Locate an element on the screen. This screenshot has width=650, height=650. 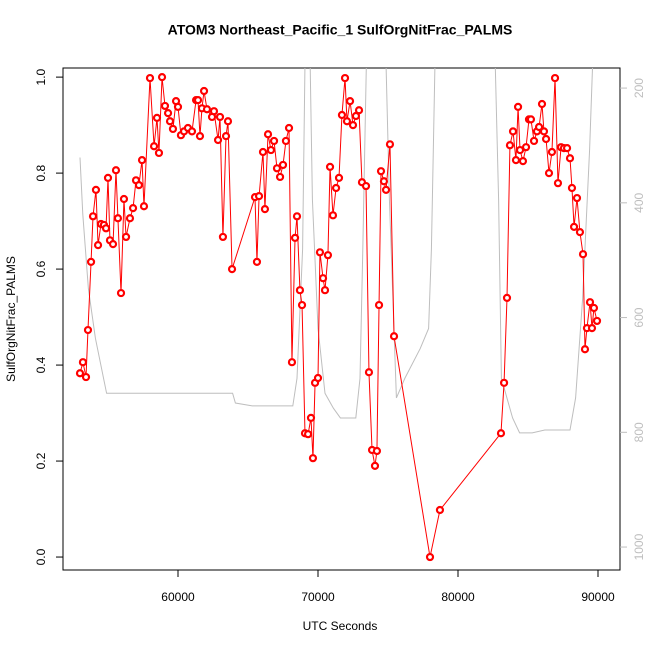
y-tick-label: 1.0 is located at coordinates (41, 76).